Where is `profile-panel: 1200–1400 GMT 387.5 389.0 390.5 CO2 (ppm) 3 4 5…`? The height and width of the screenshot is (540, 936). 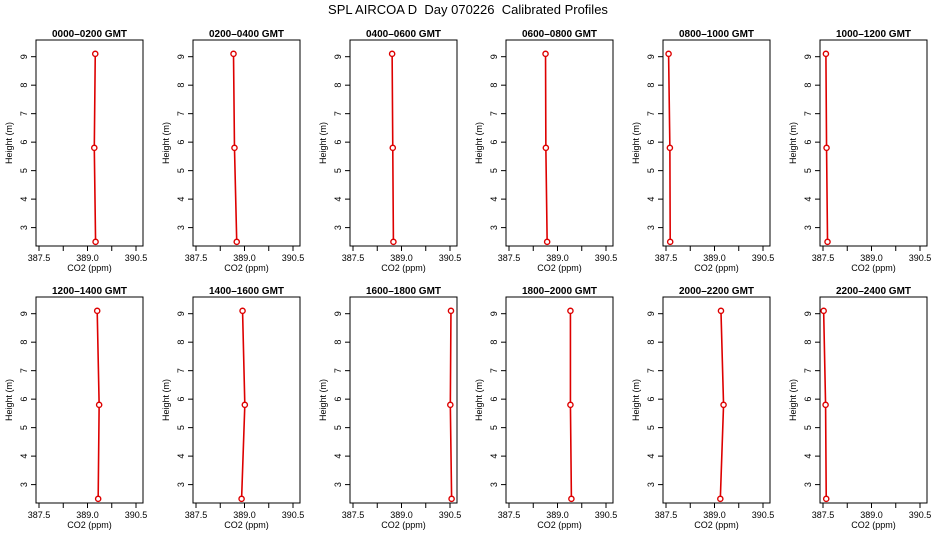 profile-panel: 1200–1400 GMT 387.5 389.0 390.5 CO2 (ppm) 3 4 5… is located at coordinates (75, 408).